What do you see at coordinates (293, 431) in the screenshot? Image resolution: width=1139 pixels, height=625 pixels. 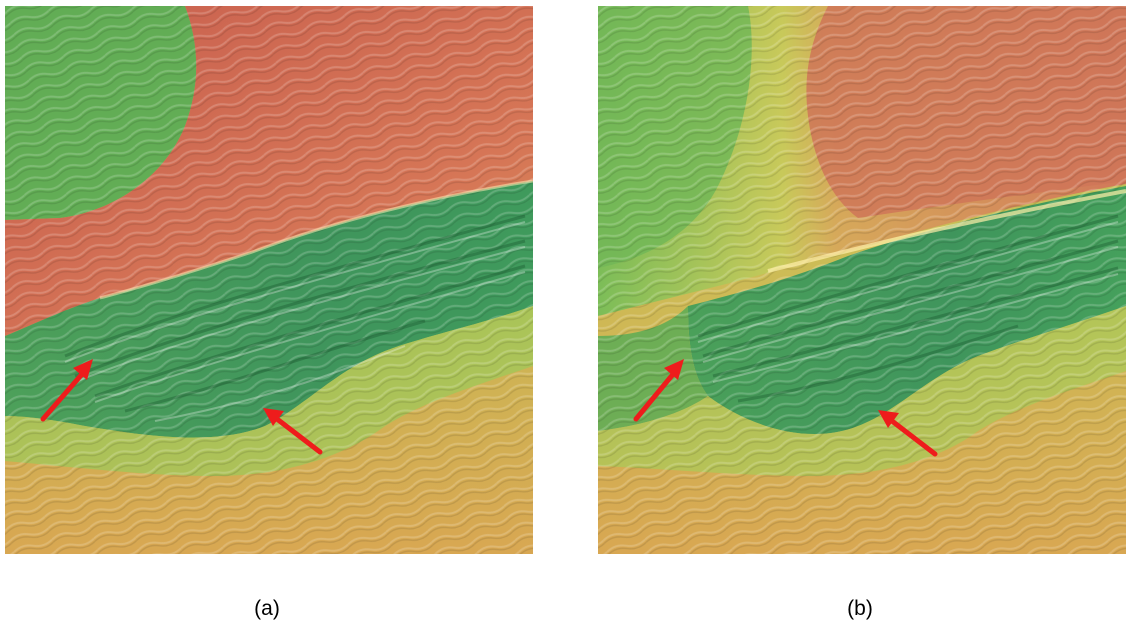 I see `arrow-right-a` at bounding box center [293, 431].